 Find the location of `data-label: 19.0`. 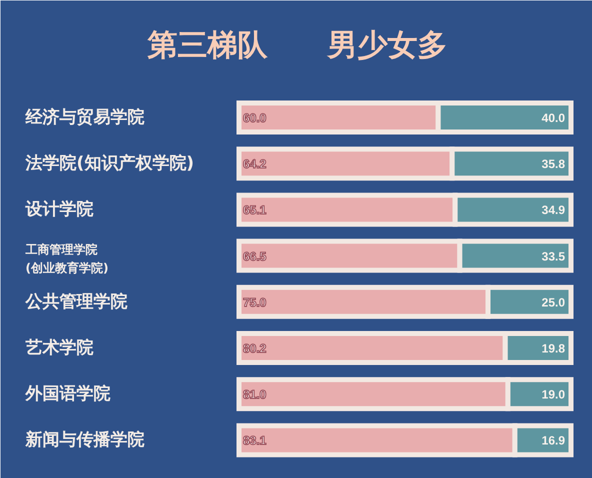

data-label: 19.0 is located at coordinates (554, 395).